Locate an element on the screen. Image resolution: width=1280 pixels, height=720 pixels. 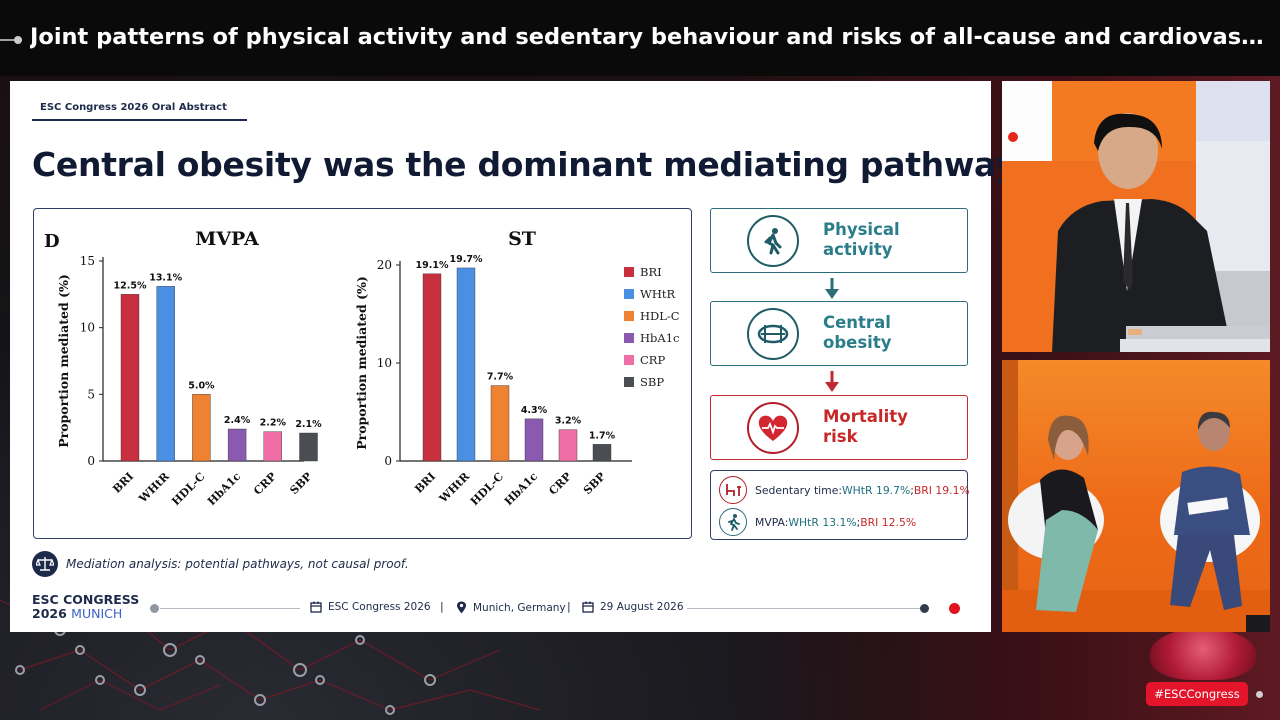
bar-mvpa-hba1c is located at coordinates (237, 445).